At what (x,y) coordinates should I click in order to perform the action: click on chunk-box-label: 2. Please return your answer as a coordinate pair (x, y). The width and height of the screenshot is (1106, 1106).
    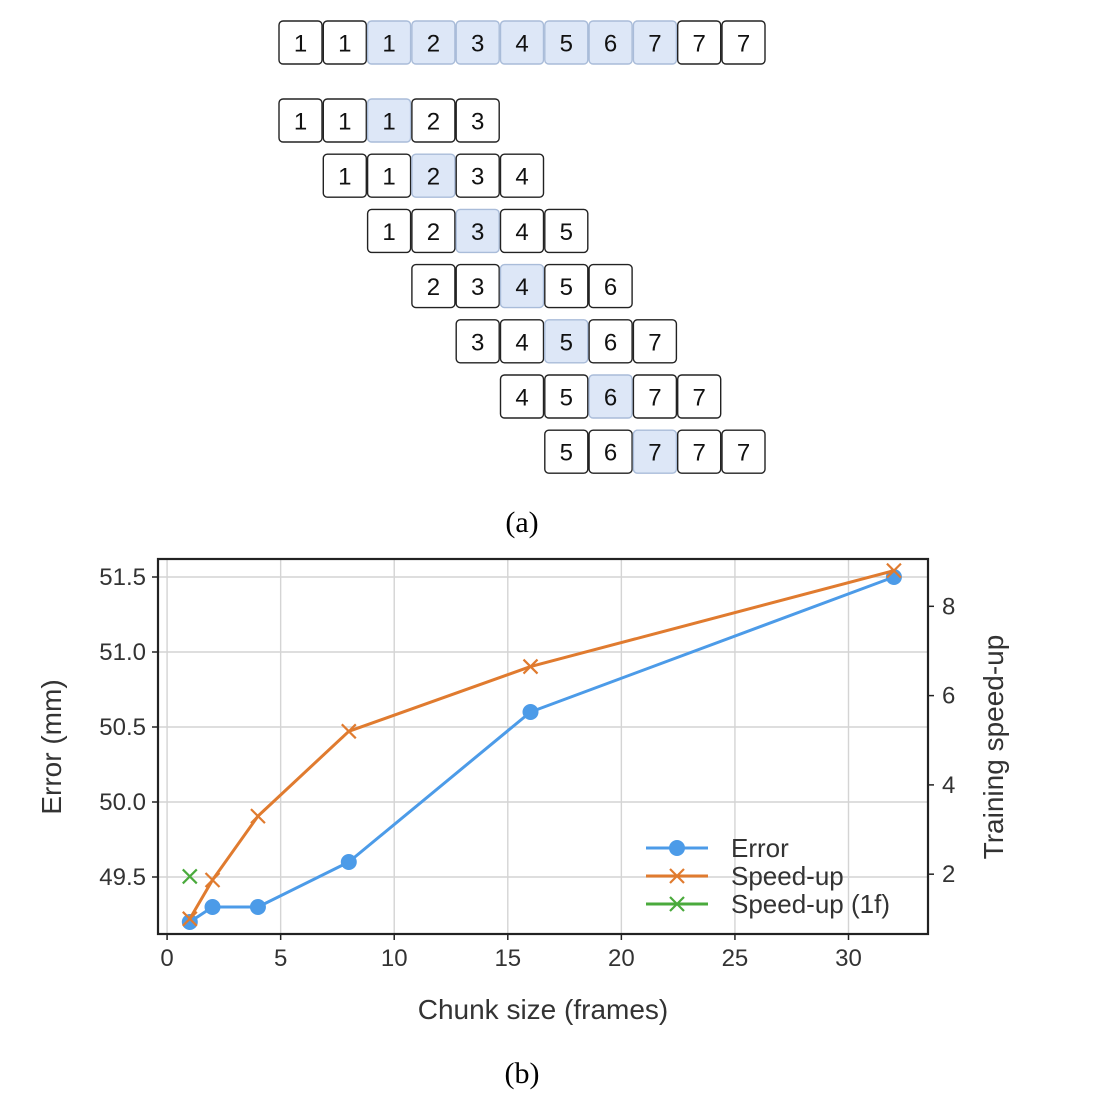
    Looking at the image, I should click on (433, 44).